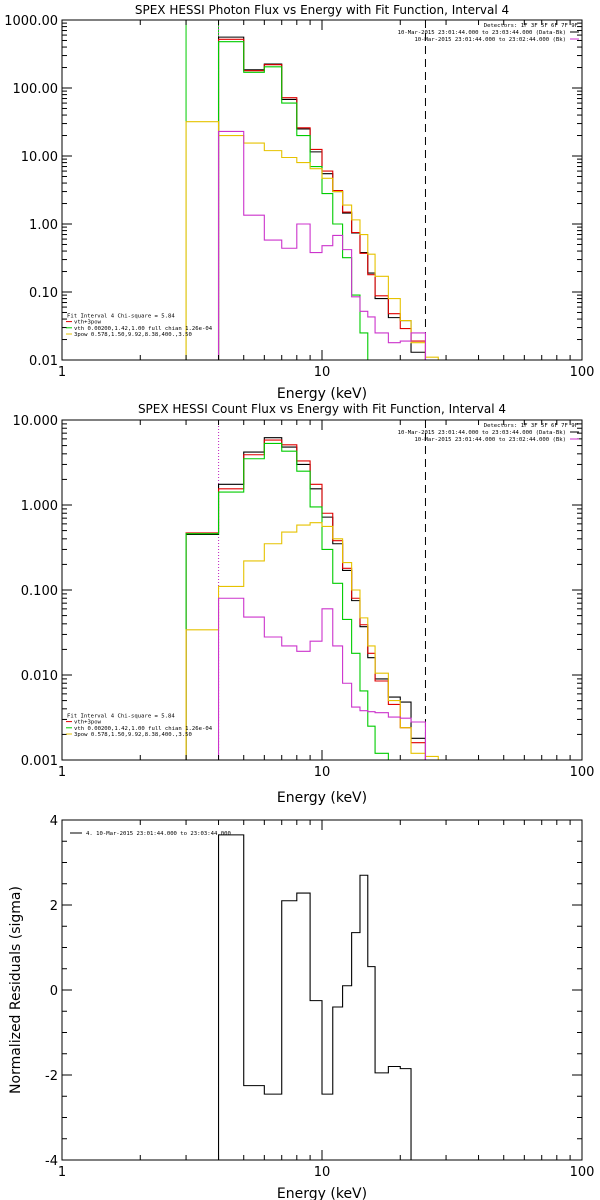 The height and width of the screenshot is (1200, 600). Describe the element at coordinates (36, 89) in the screenshot. I see `y-tick-label: 100.00` at that location.